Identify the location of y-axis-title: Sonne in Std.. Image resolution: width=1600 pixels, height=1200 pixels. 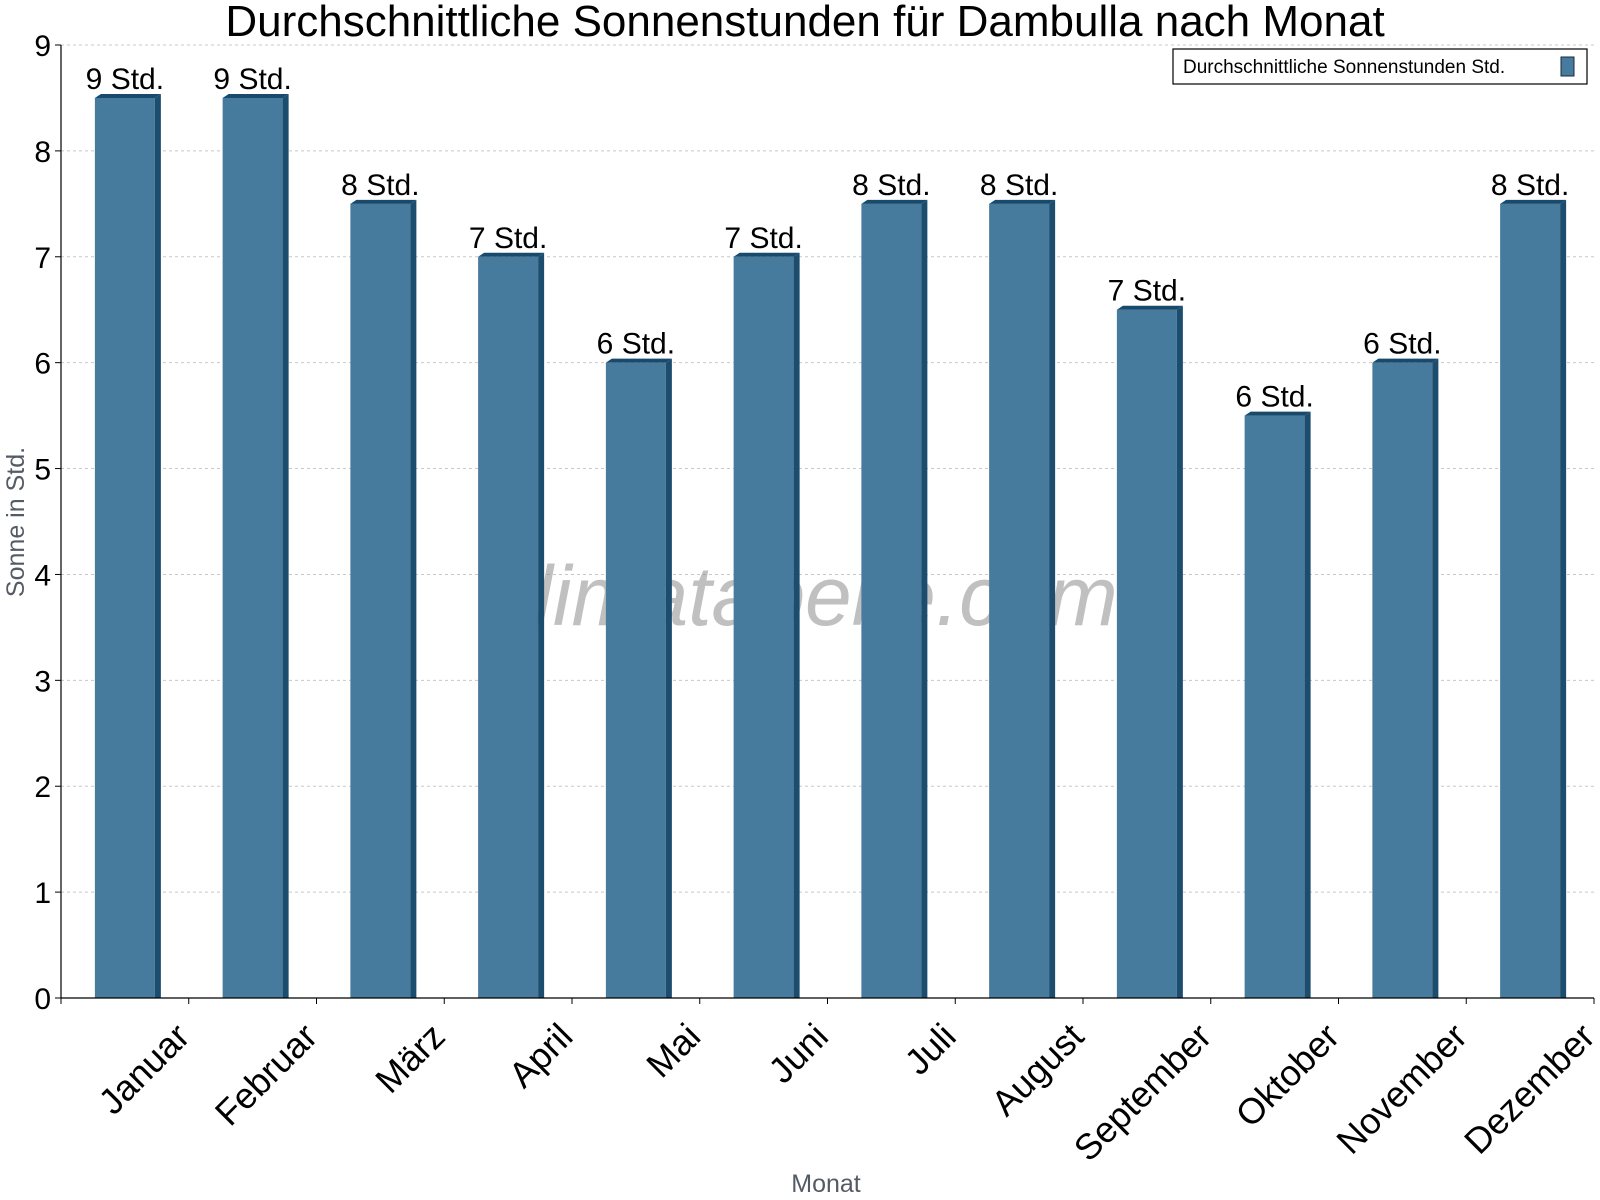
(16, 522).